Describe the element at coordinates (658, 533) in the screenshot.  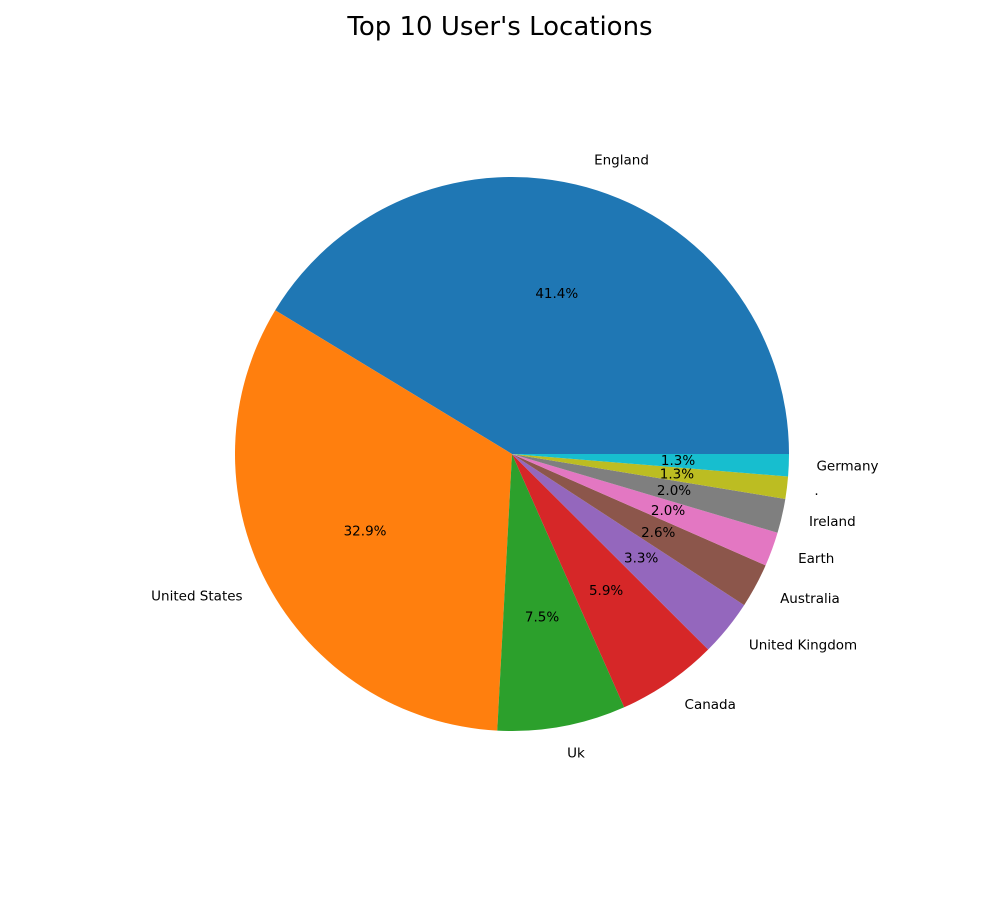
I see `slice-percent-6: 2.6%` at that location.